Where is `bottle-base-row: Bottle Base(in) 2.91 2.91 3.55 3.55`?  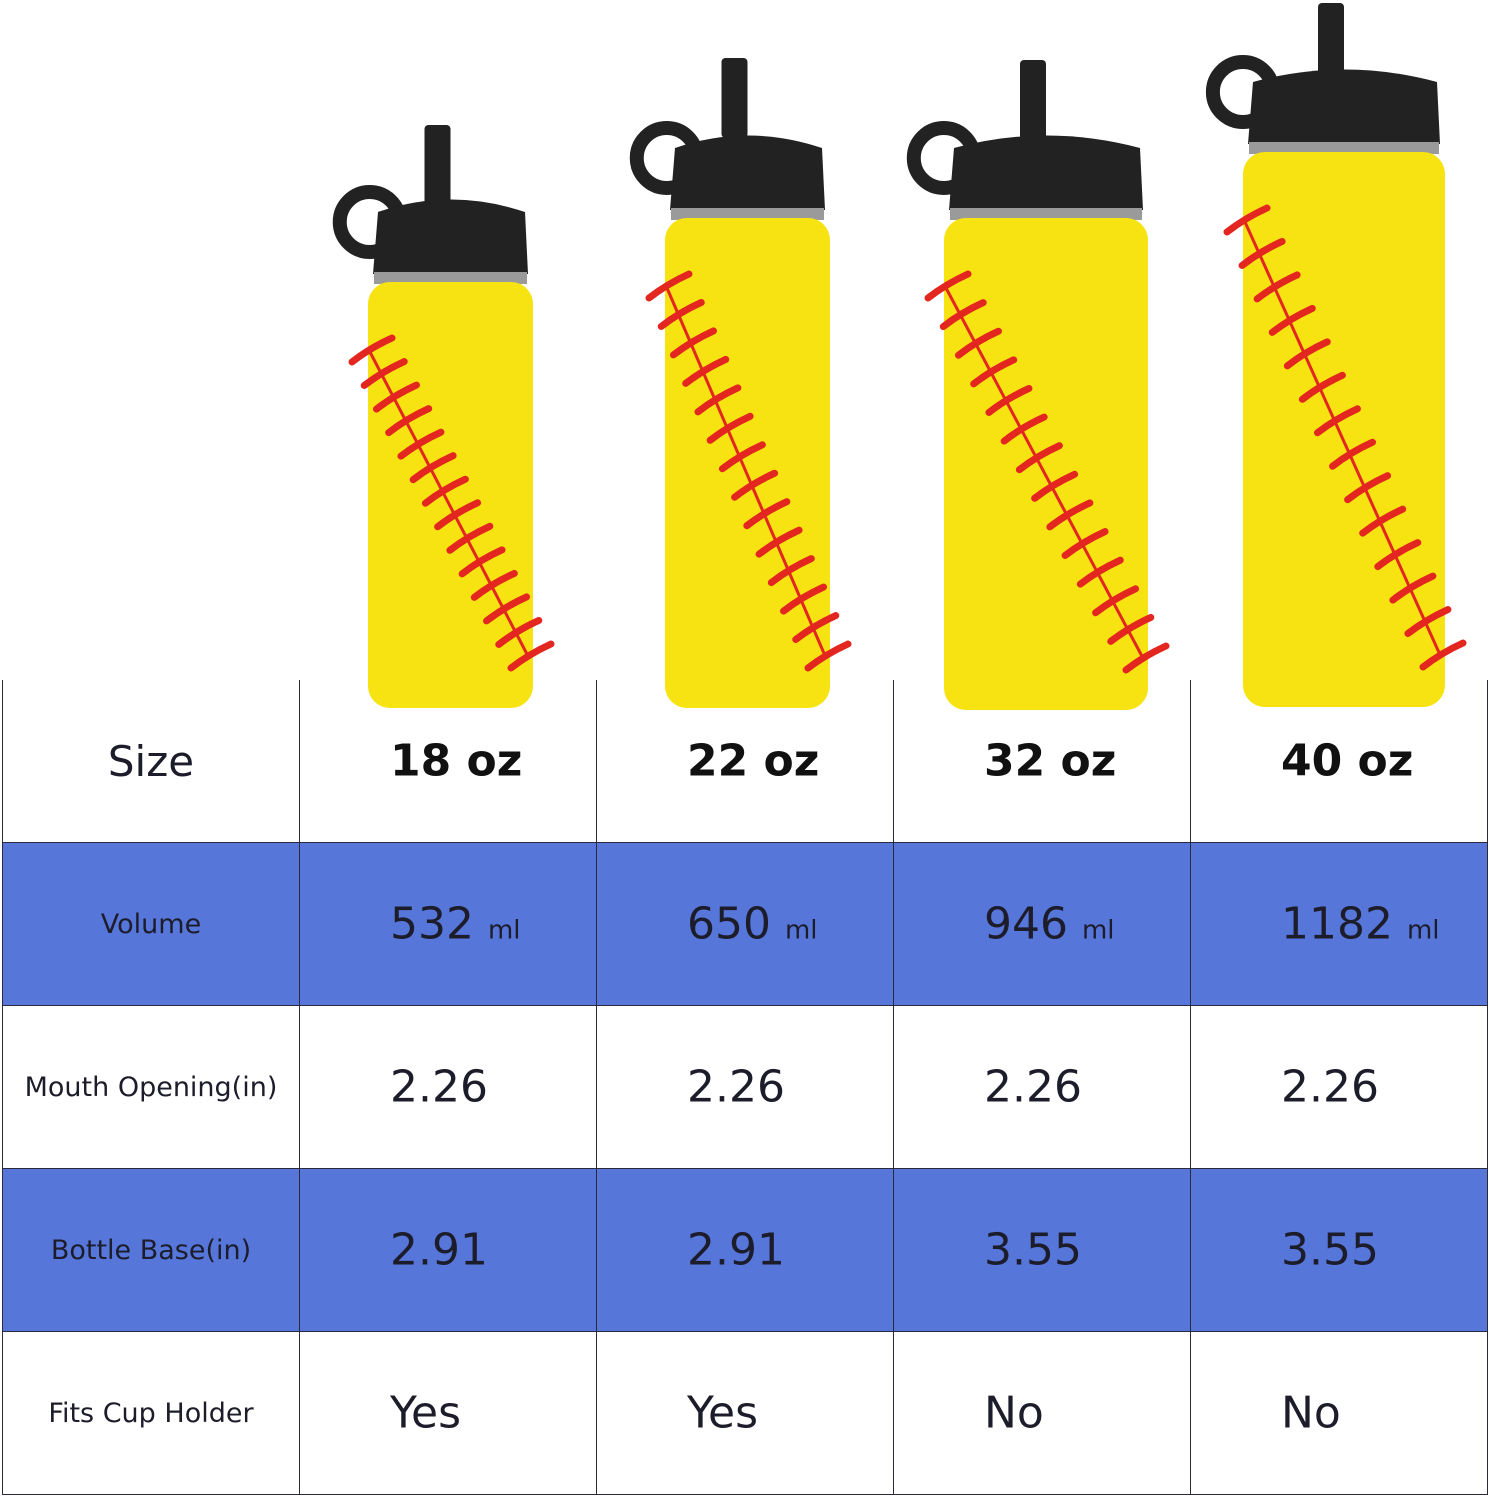 bottle-base-row: Bottle Base(in) 2.91 2.91 3.55 3.55 is located at coordinates (745, 1250).